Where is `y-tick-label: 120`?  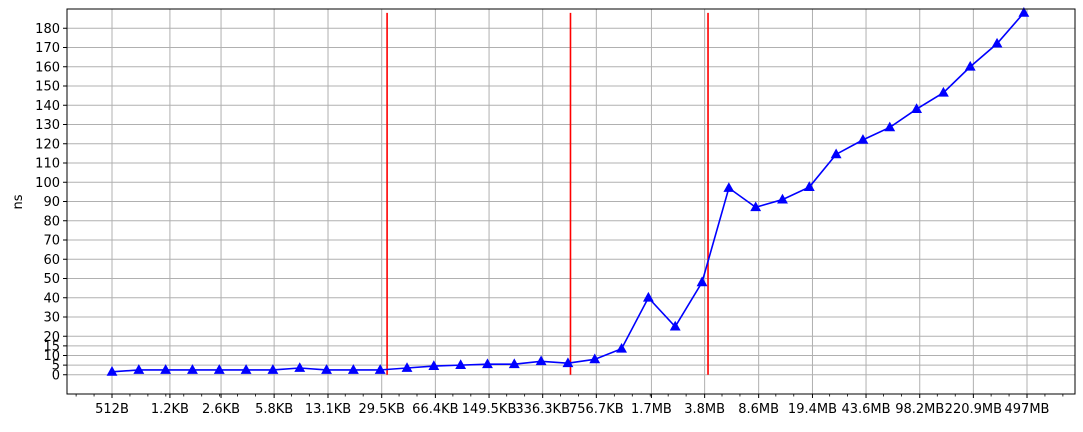
y-tick-label: 120 is located at coordinates (47, 144).